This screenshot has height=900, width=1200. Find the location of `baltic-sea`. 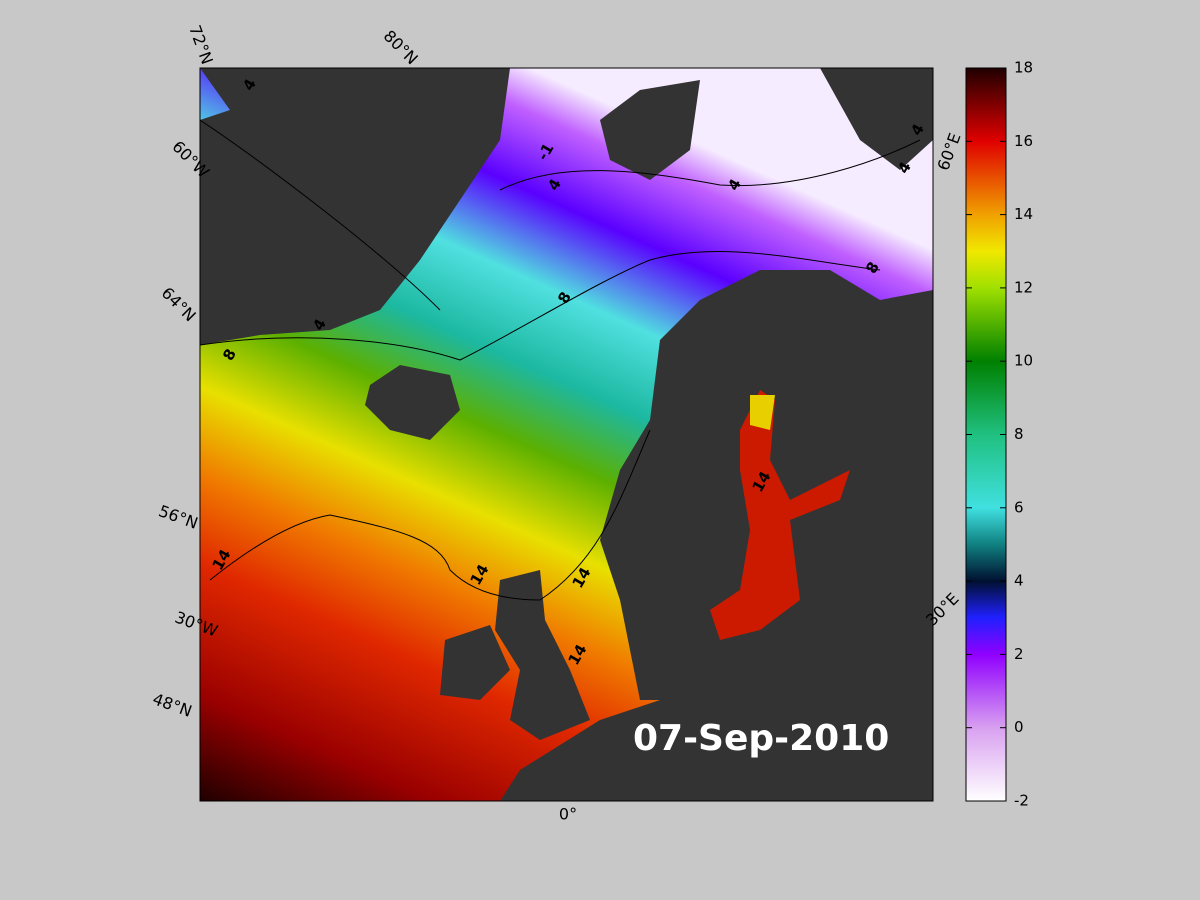

baltic-sea is located at coordinates (780, 515).